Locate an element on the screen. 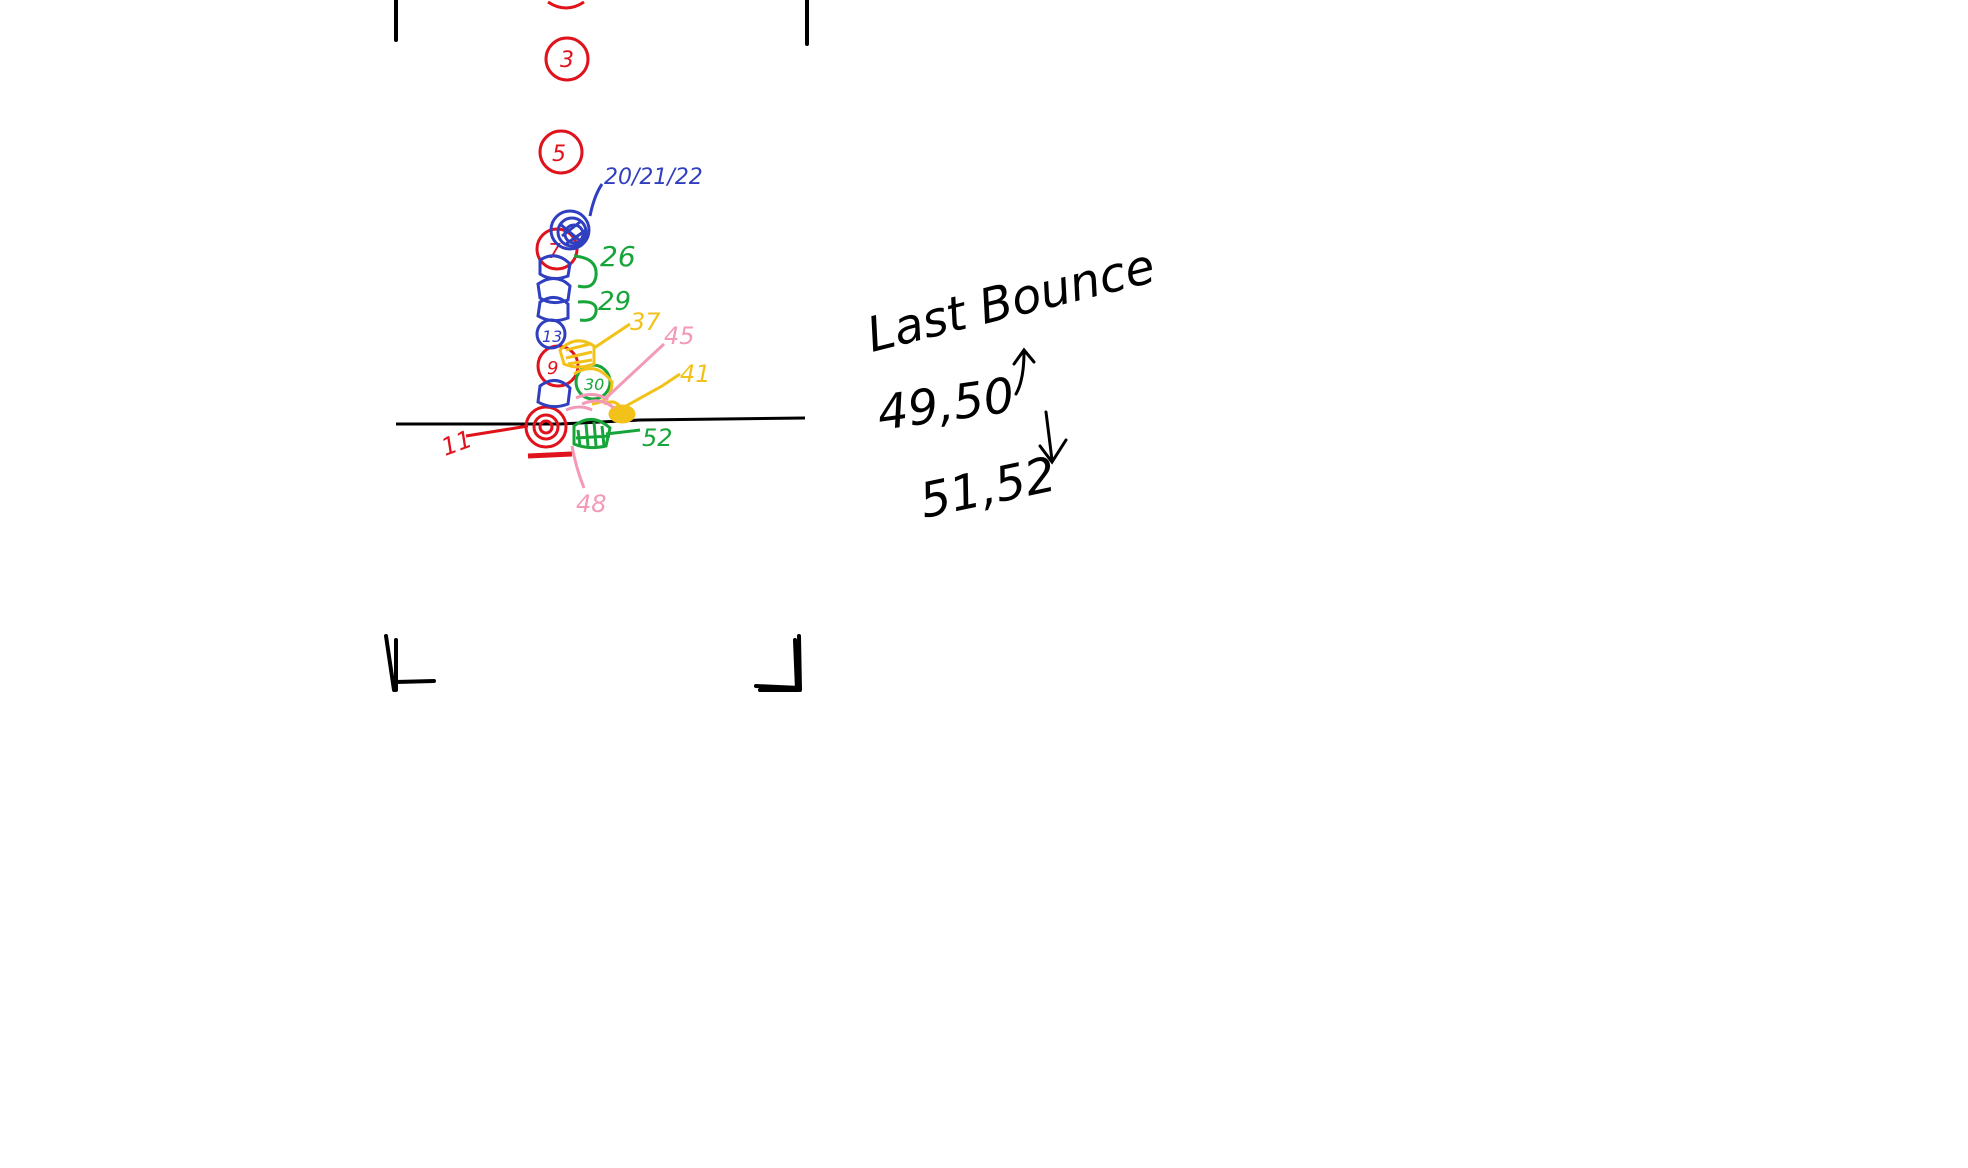 The height and width of the screenshot is (1168, 1968). label-frame-29: 29 is located at coordinates (614, 302).